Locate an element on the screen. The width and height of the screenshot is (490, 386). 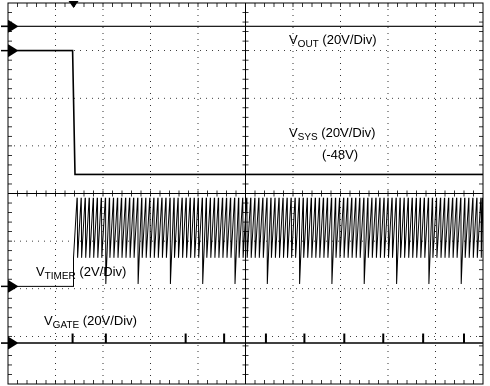
trigger-marker is located at coordinates (73, 4).